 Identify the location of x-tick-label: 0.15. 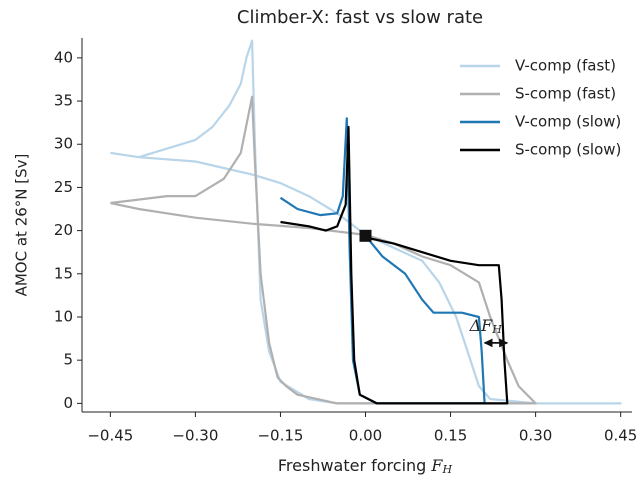
(450, 436).